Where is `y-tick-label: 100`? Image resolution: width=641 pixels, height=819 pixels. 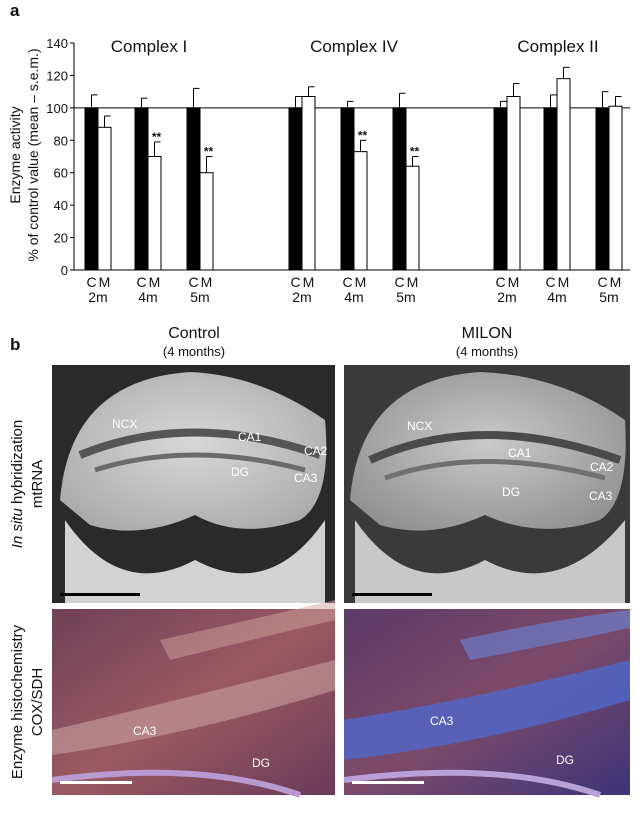
y-tick-label: 100 is located at coordinates (57, 108).